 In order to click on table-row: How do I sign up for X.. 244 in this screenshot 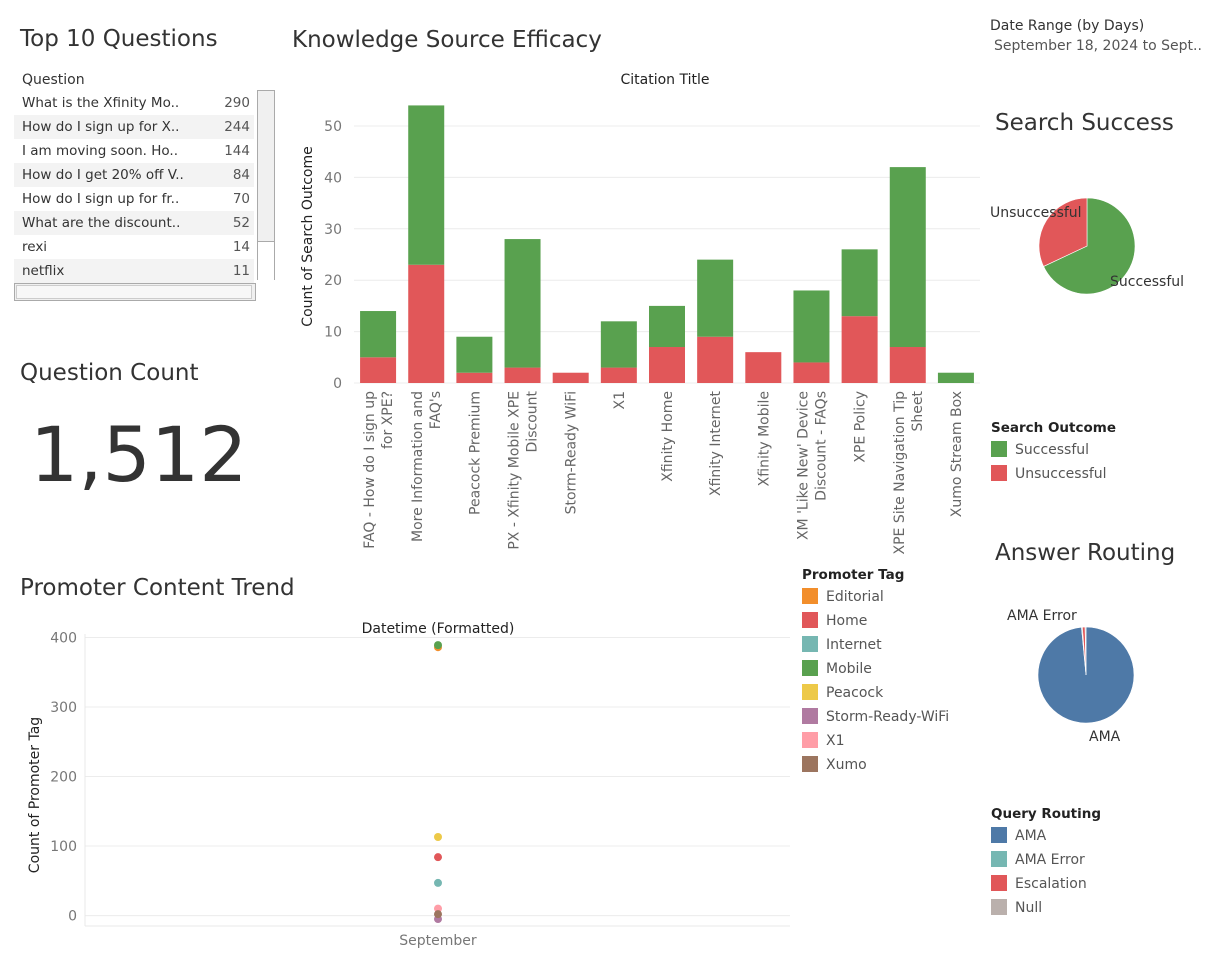, I will do `click(134, 127)`.